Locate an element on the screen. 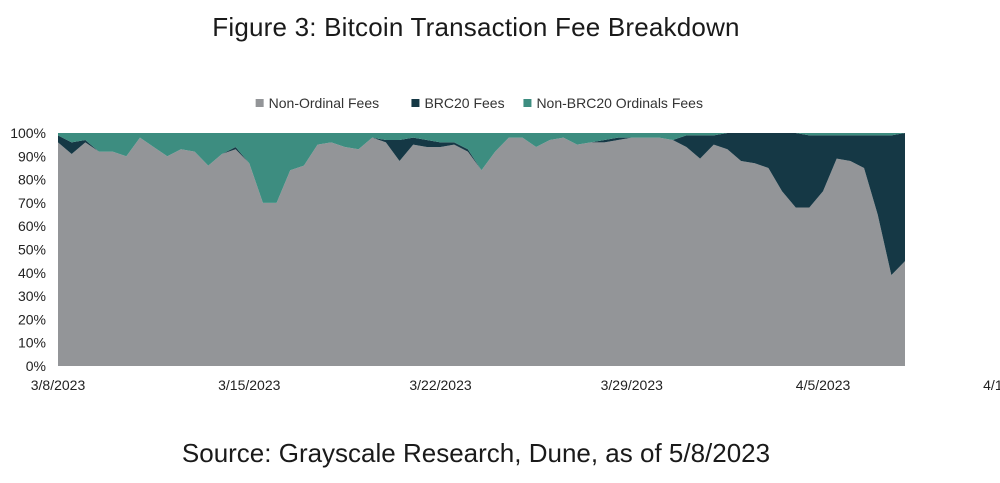 This screenshot has width=1000, height=483. y-tick-label: 80% is located at coordinates (32, 180).